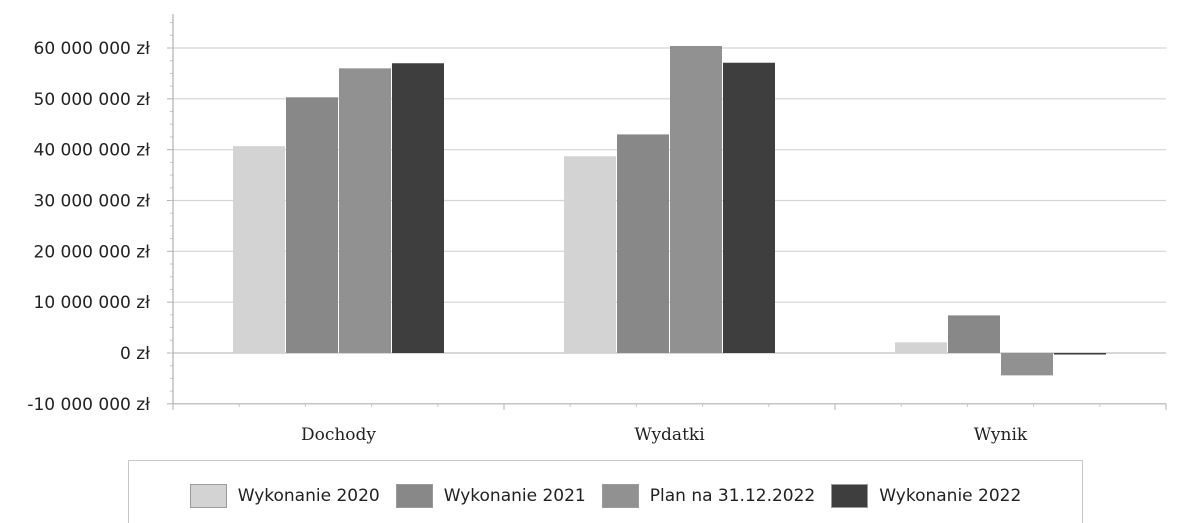 The image size is (1183, 523). What do you see at coordinates (92, 252) in the screenshot?
I see `y-tick-label: 20 000 000 zł` at bounding box center [92, 252].